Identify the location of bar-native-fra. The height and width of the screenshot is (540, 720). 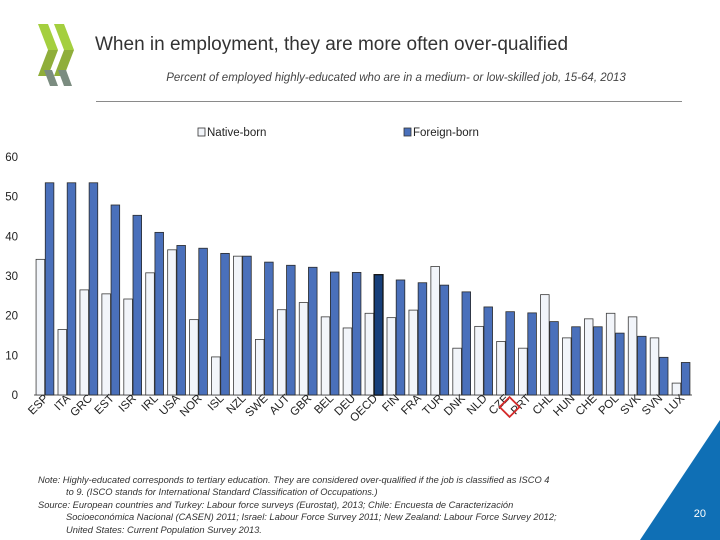
(413, 352).